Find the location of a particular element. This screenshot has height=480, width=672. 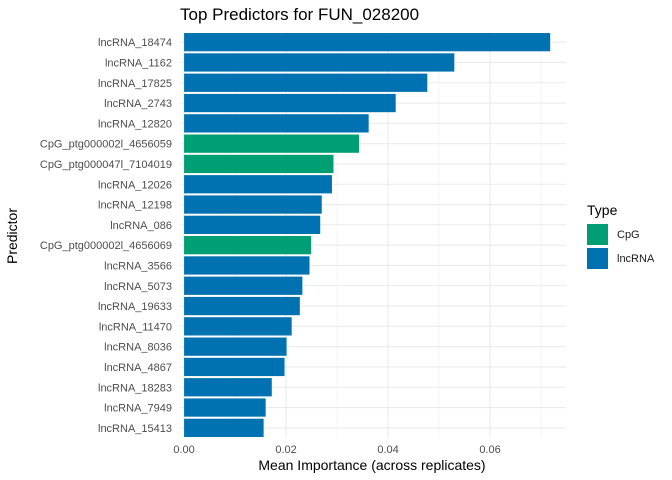

y-tick-label: CpG_ptg000047l_7104019 is located at coordinates (106, 165).